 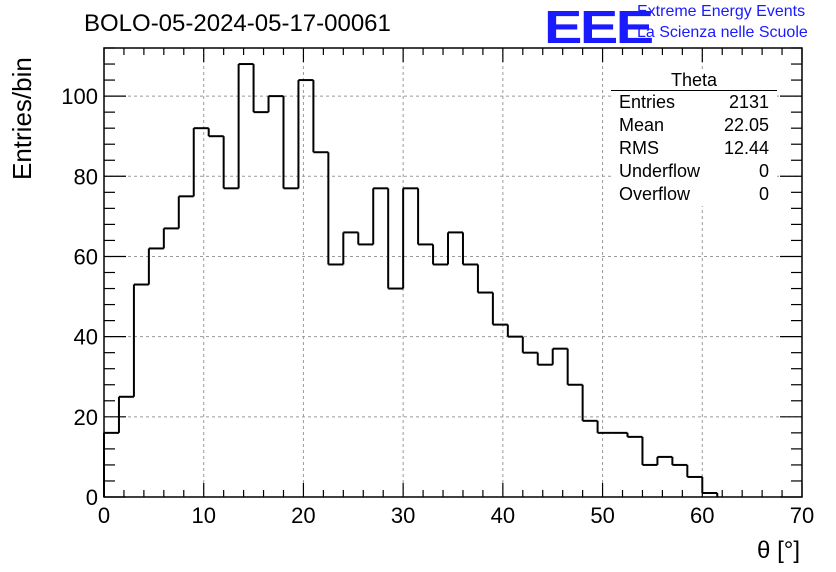 I want to click on y-tick-label: 100, so click(x=79, y=96).